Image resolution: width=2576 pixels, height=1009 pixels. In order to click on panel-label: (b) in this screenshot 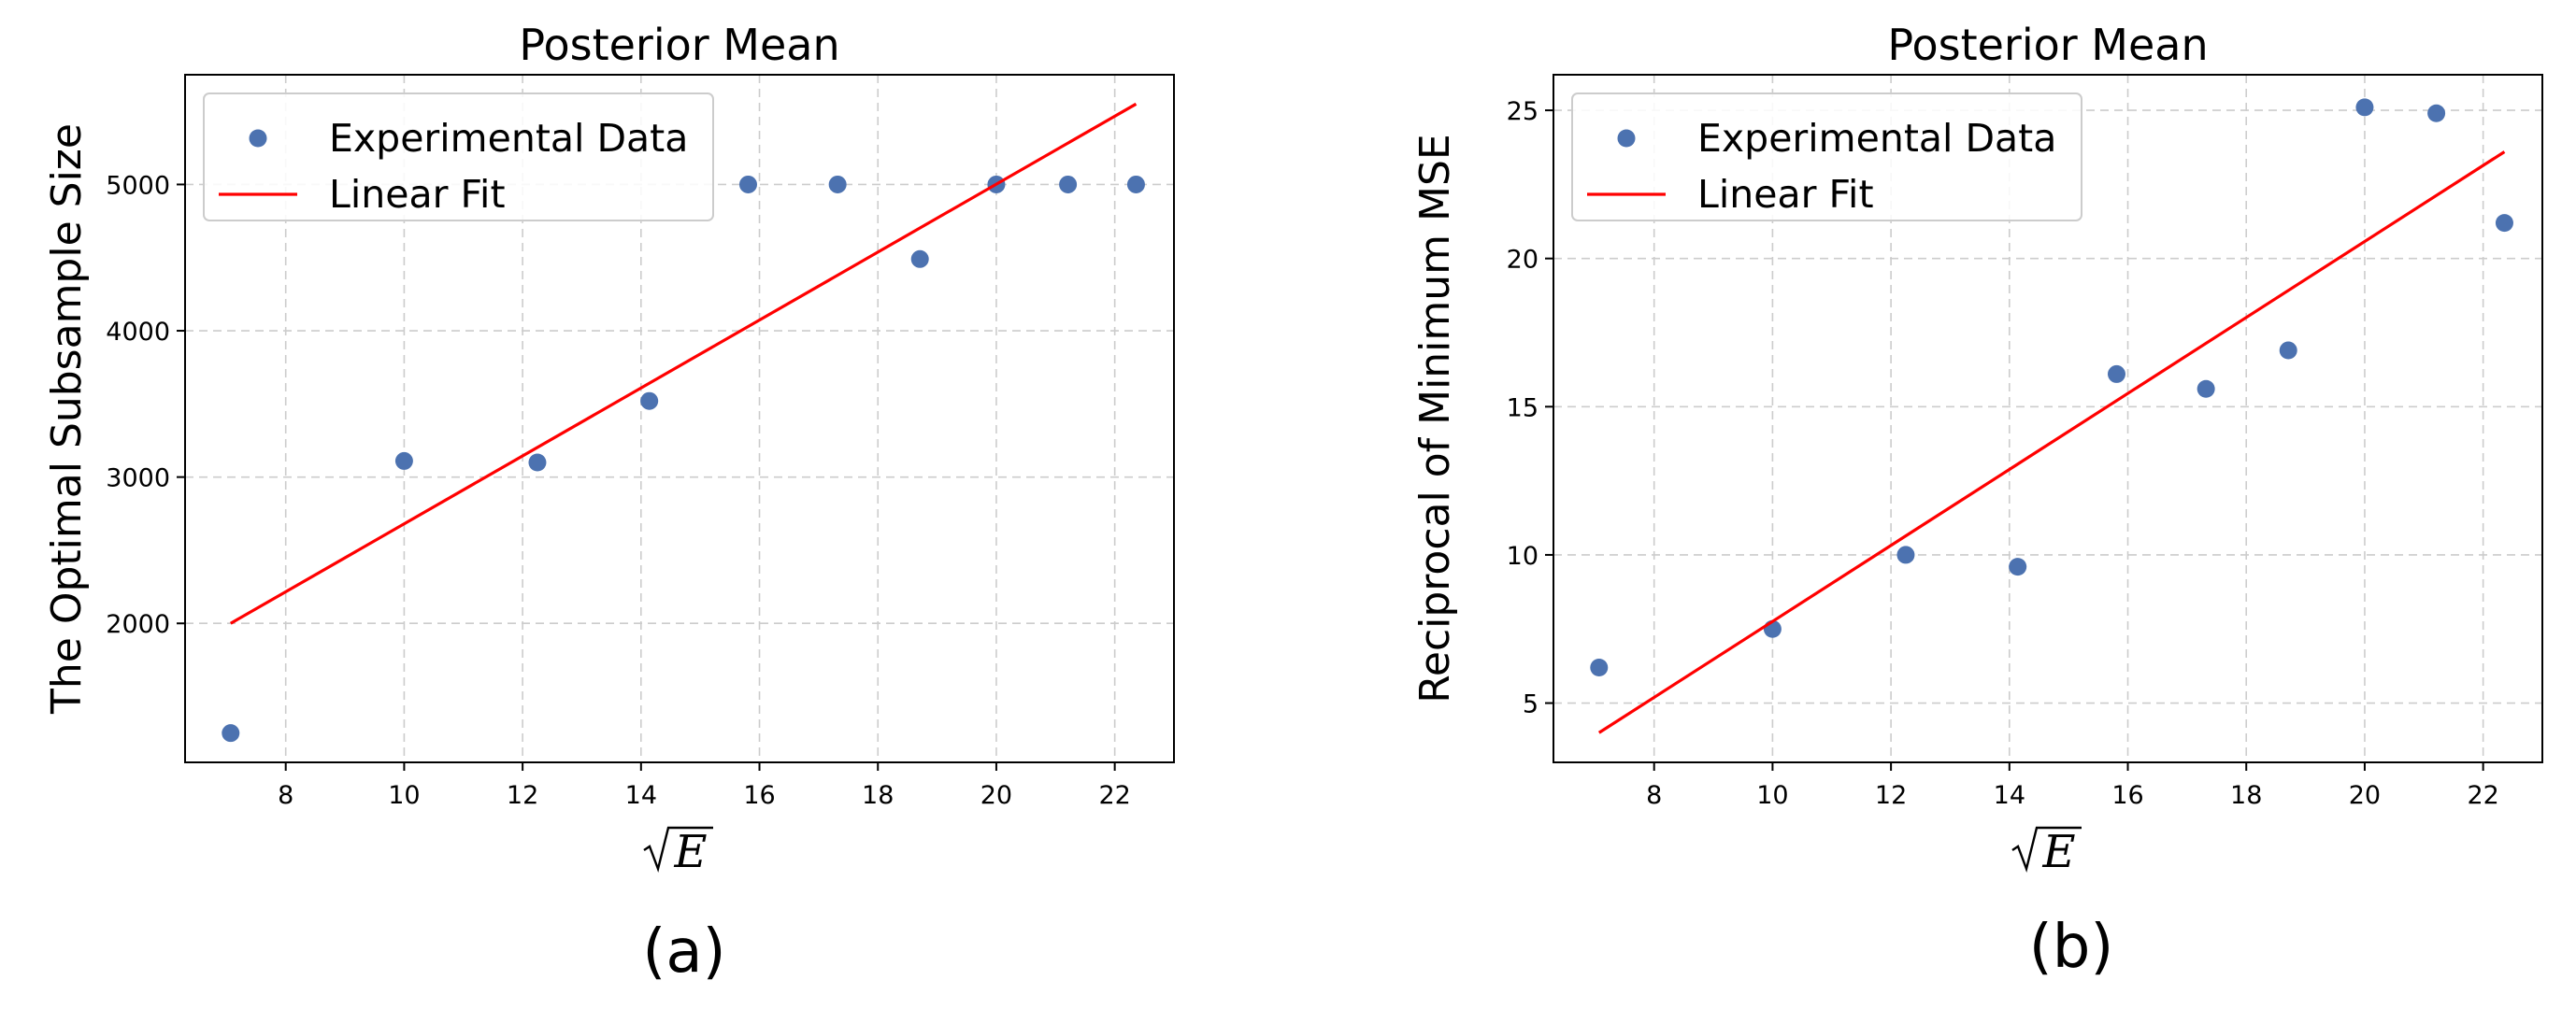, I will do `click(2071, 947)`.